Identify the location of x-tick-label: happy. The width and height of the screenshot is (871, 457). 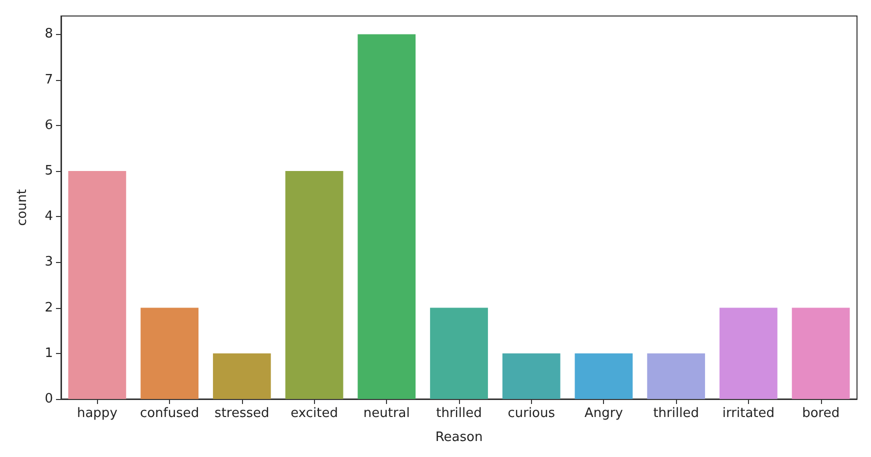
(97, 413).